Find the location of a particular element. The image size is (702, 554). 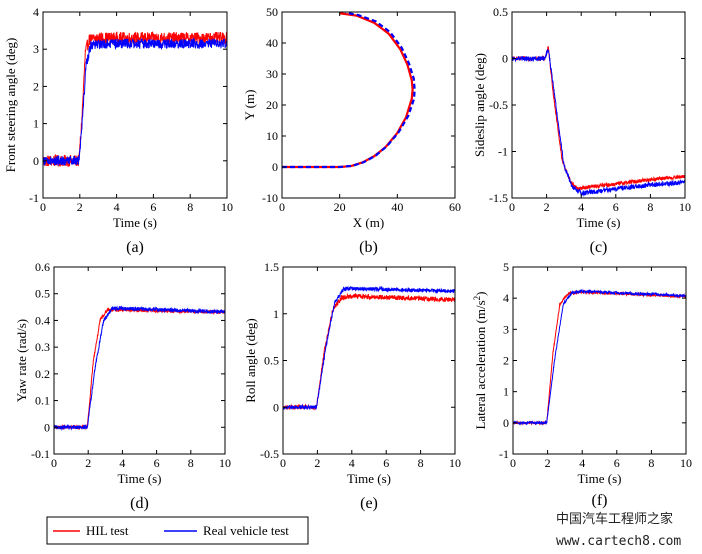

y-tick-label: 50 is located at coordinates (272, 12).